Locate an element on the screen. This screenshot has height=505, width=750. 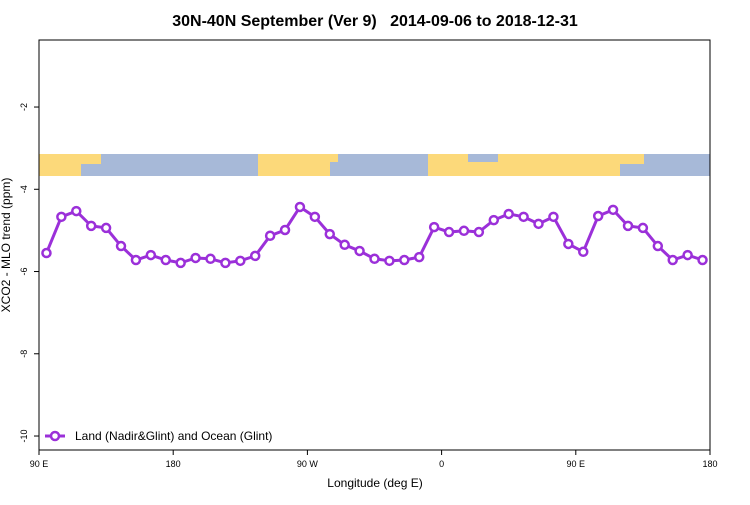
x-axis-label: Longitude (deg E) is located at coordinates (374, 483).